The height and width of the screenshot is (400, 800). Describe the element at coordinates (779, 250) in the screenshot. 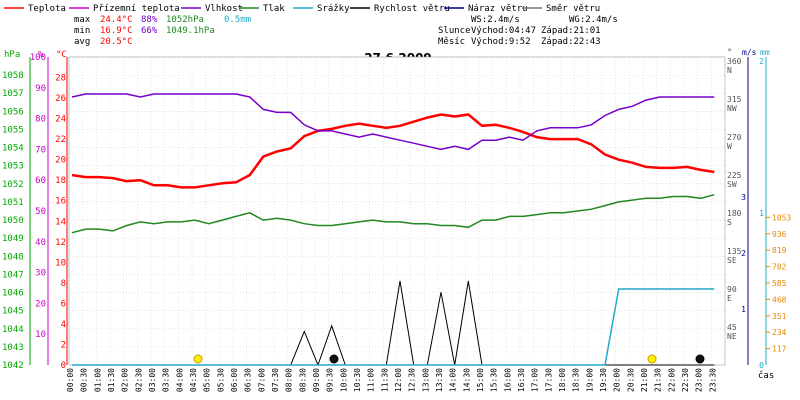

I see `right-tick-label: 819` at that location.